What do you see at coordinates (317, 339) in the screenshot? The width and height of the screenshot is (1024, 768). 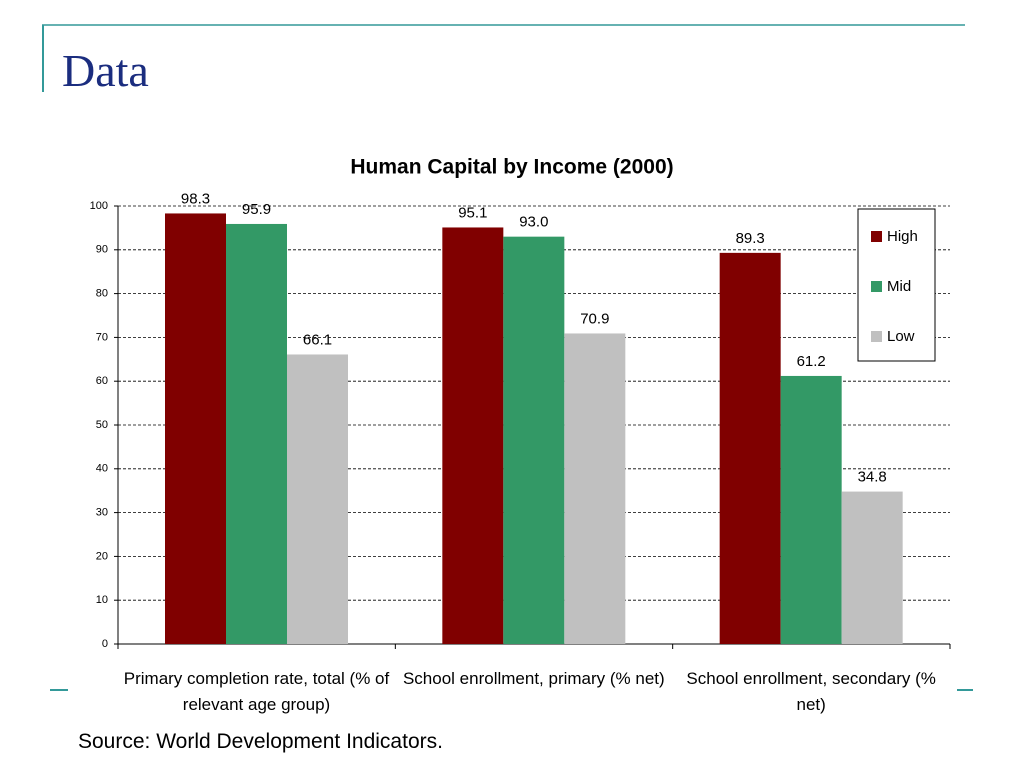 I see `data-label: 66.1` at bounding box center [317, 339].